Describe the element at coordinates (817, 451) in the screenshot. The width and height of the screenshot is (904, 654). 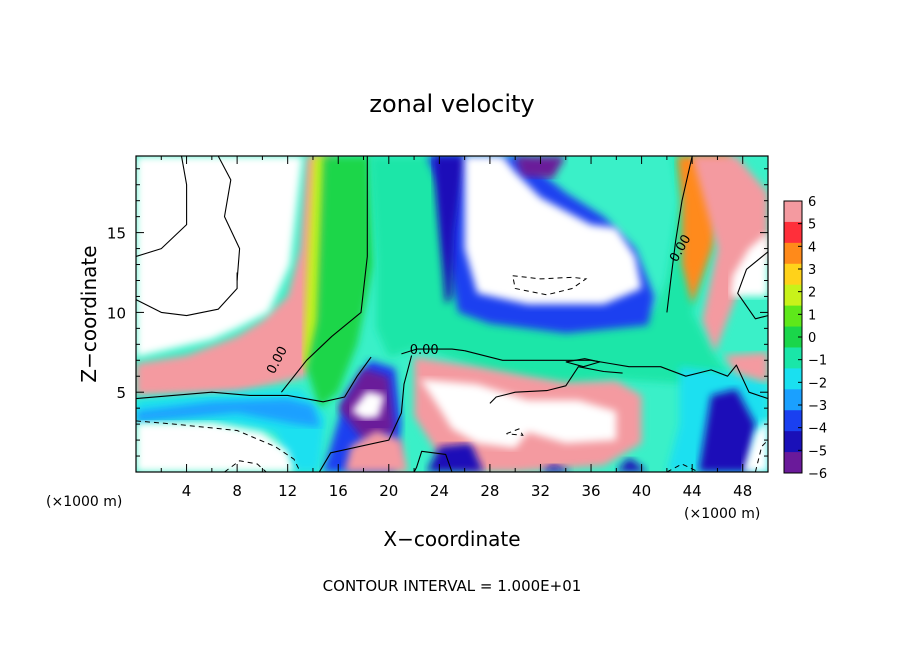
I see `colorbar-label: −5` at that location.